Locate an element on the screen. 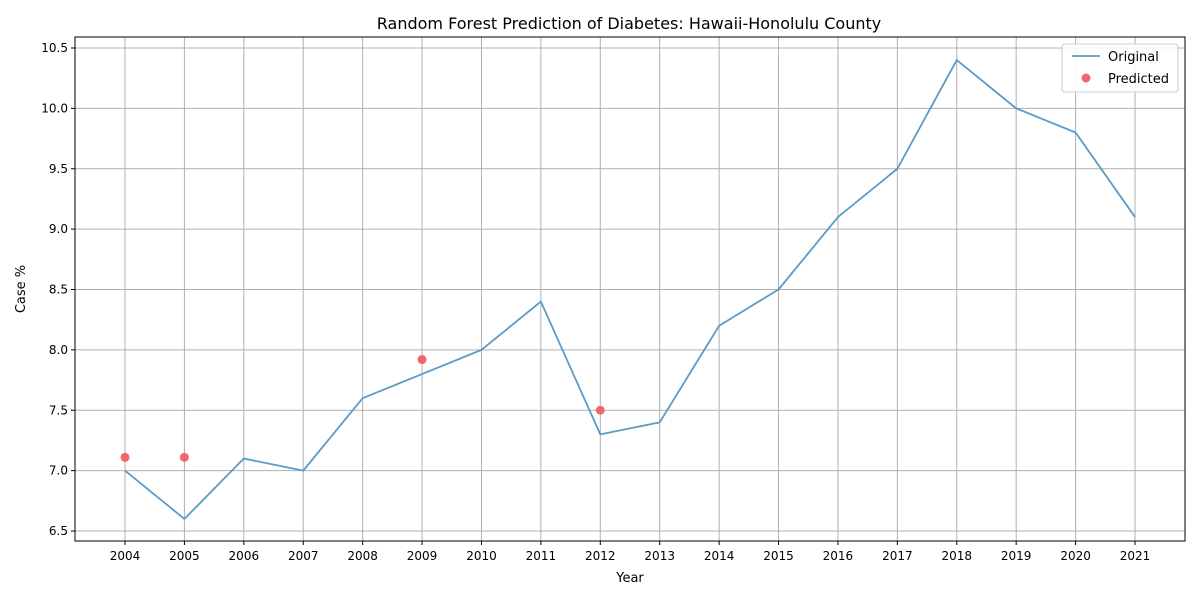  x-tick-label: 2019 is located at coordinates (1016, 556).